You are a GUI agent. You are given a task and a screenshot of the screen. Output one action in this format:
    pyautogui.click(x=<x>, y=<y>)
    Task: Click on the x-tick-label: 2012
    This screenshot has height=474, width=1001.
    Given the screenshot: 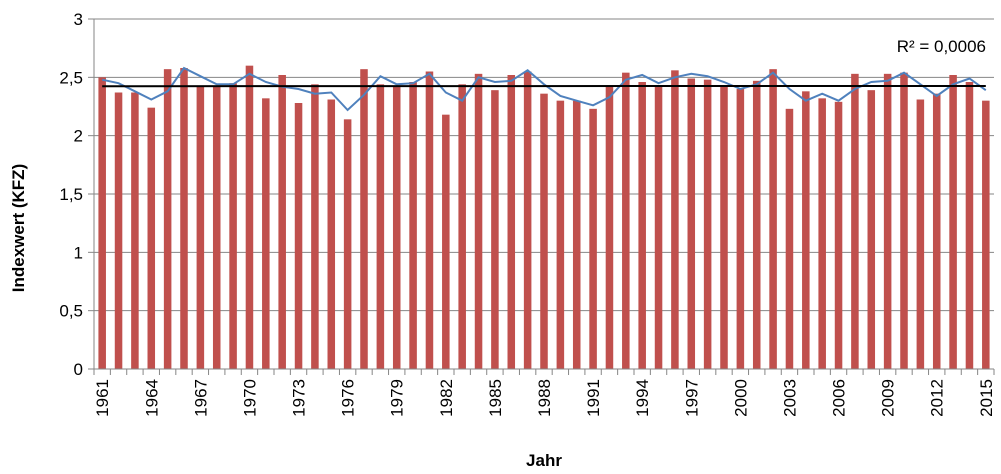 What is the action you would take?
    pyautogui.click(x=937, y=398)
    